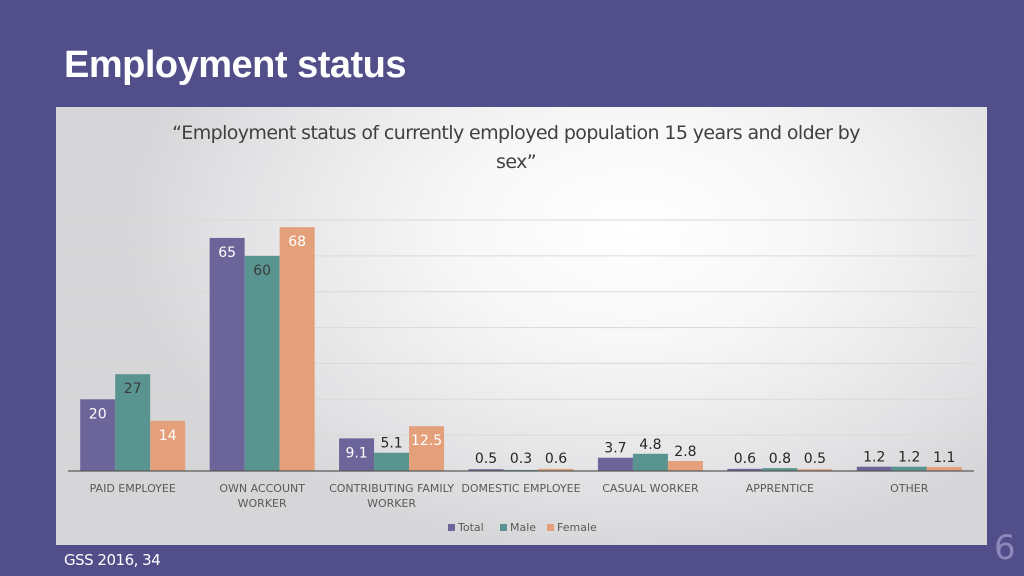 Image resolution: width=1024 pixels, height=576 pixels. What do you see at coordinates (98, 435) in the screenshot?
I see `bar-paid-employee-total` at bounding box center [98, 435].